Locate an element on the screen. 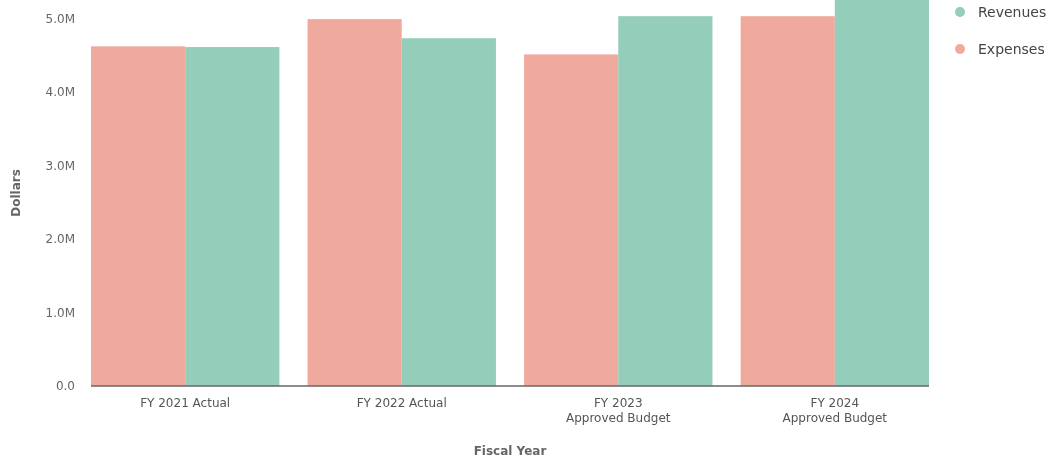  x-tick-label: FY 2022 Actual is located at coordinates (401, 403).